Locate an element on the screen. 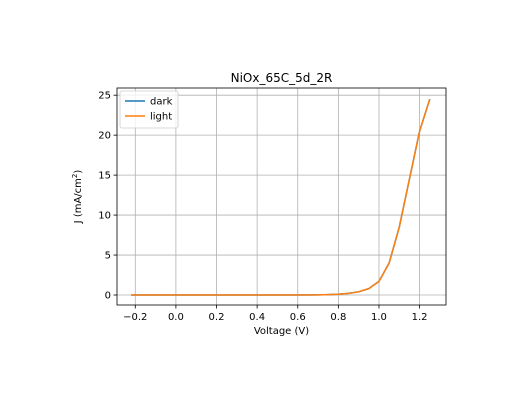 This screenshot has height=408, width=518. x-axis-ticks: −0.2 0.0 0.2 0.4 0.6 0.8 1.0 1.2 is located at coordinates (275, 314).